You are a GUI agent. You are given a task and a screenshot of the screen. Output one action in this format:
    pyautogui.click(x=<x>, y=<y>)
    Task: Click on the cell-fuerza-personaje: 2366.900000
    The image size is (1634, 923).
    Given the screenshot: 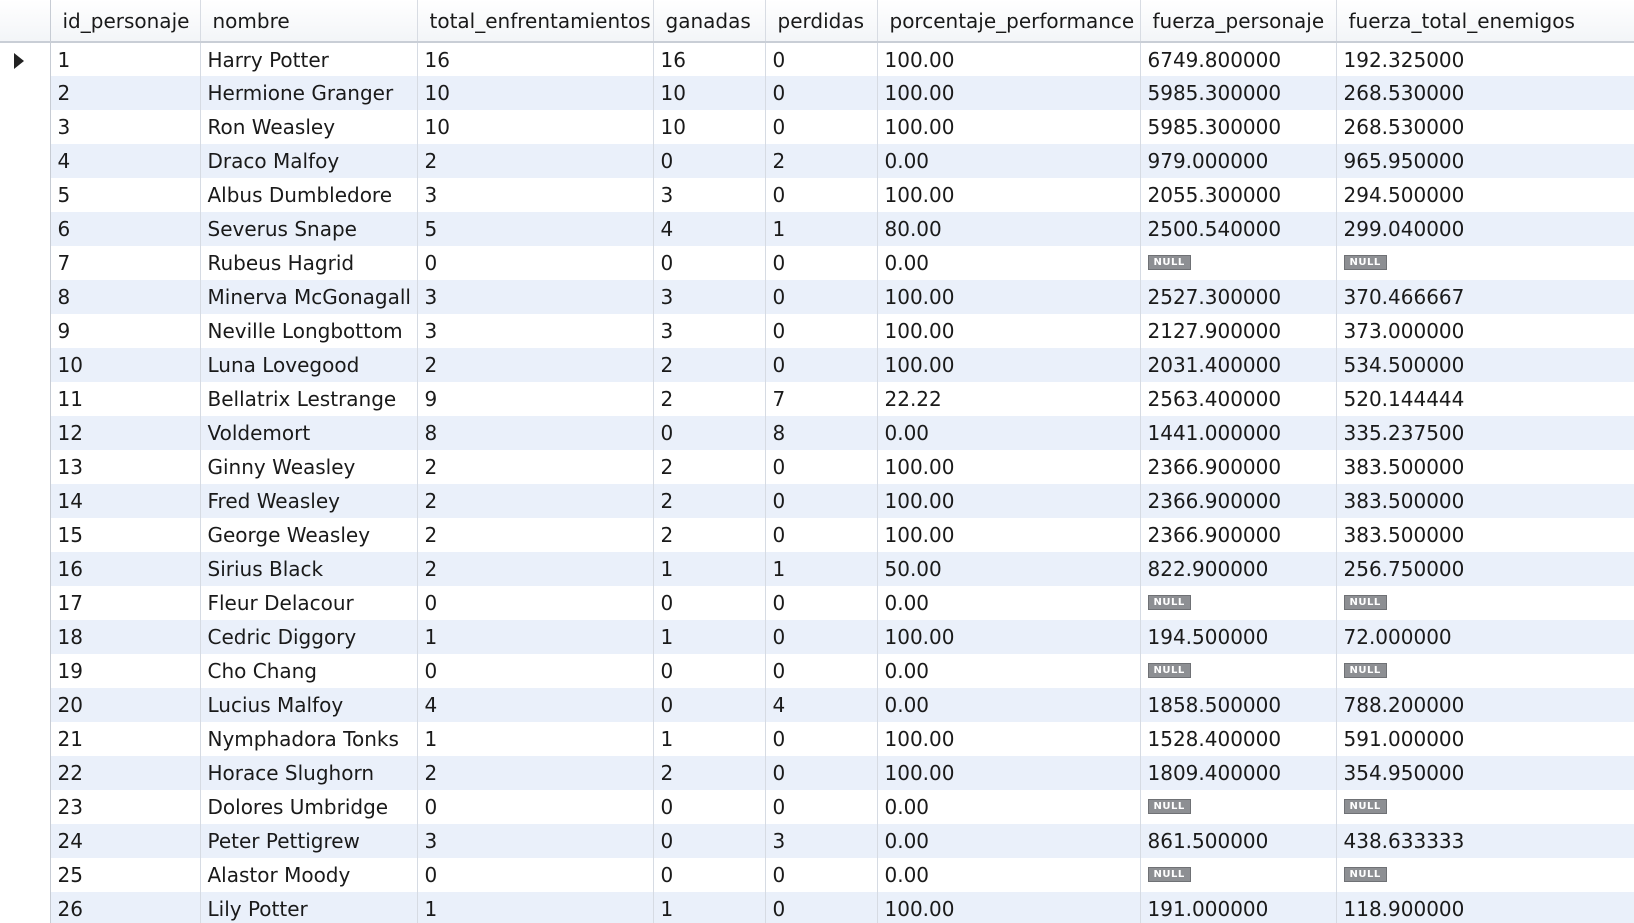 What is the action you would take?
    pyautogui.click(x=1238, y=467)
    